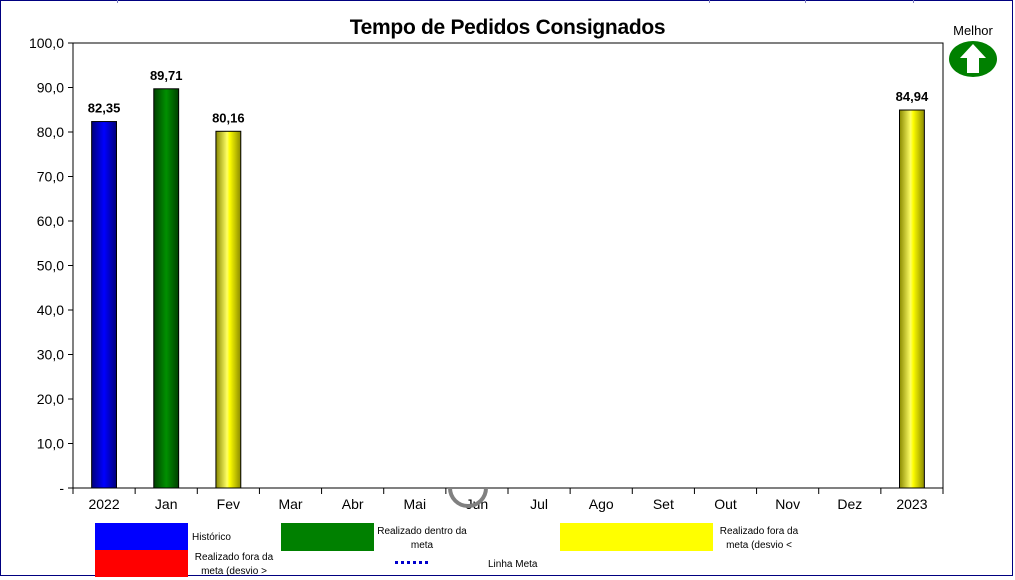 This screenshot has width=1015, height=580. I want to click on x-tick-label: Abr, so click(353, 504).